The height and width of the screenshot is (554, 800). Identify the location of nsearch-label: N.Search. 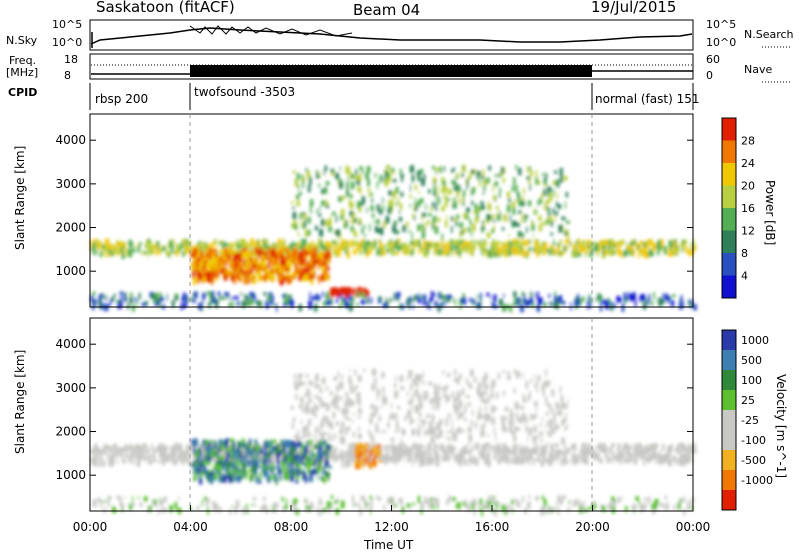
(769, 34).